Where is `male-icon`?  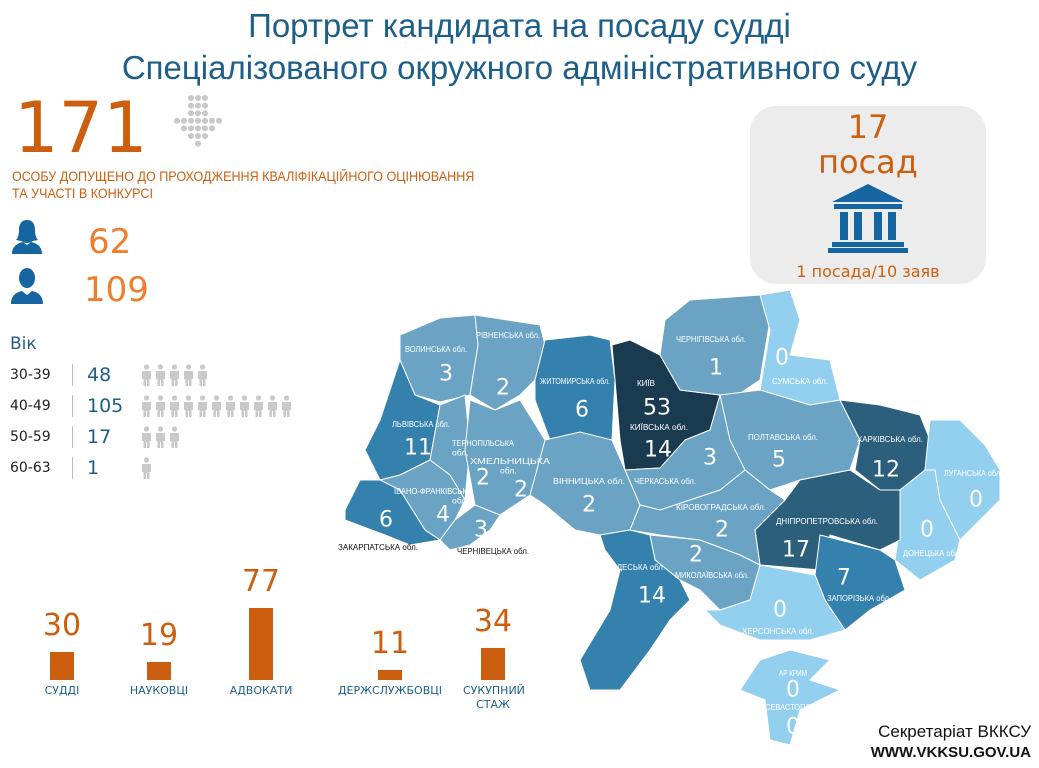 male-icon is located at coordinates (27, 286).